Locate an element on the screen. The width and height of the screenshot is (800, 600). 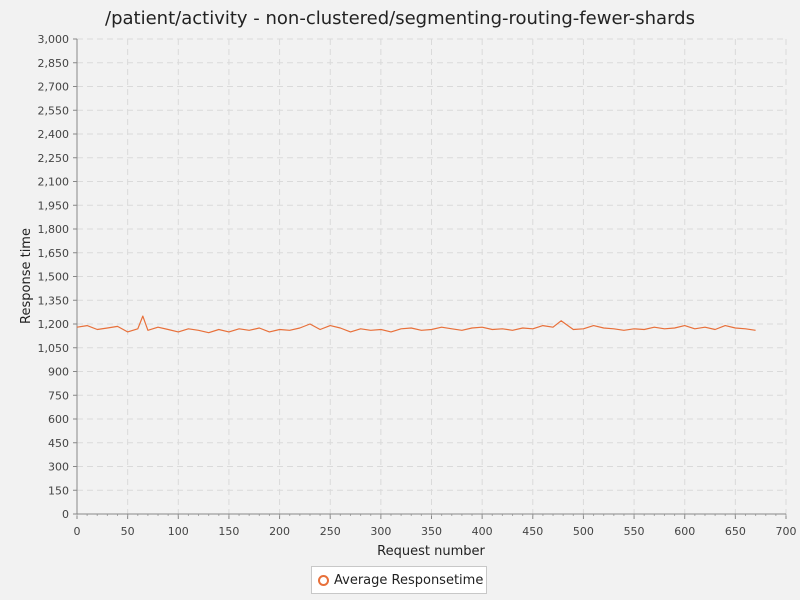
x-tick-label: 500 is located at coordinates (583, 531).